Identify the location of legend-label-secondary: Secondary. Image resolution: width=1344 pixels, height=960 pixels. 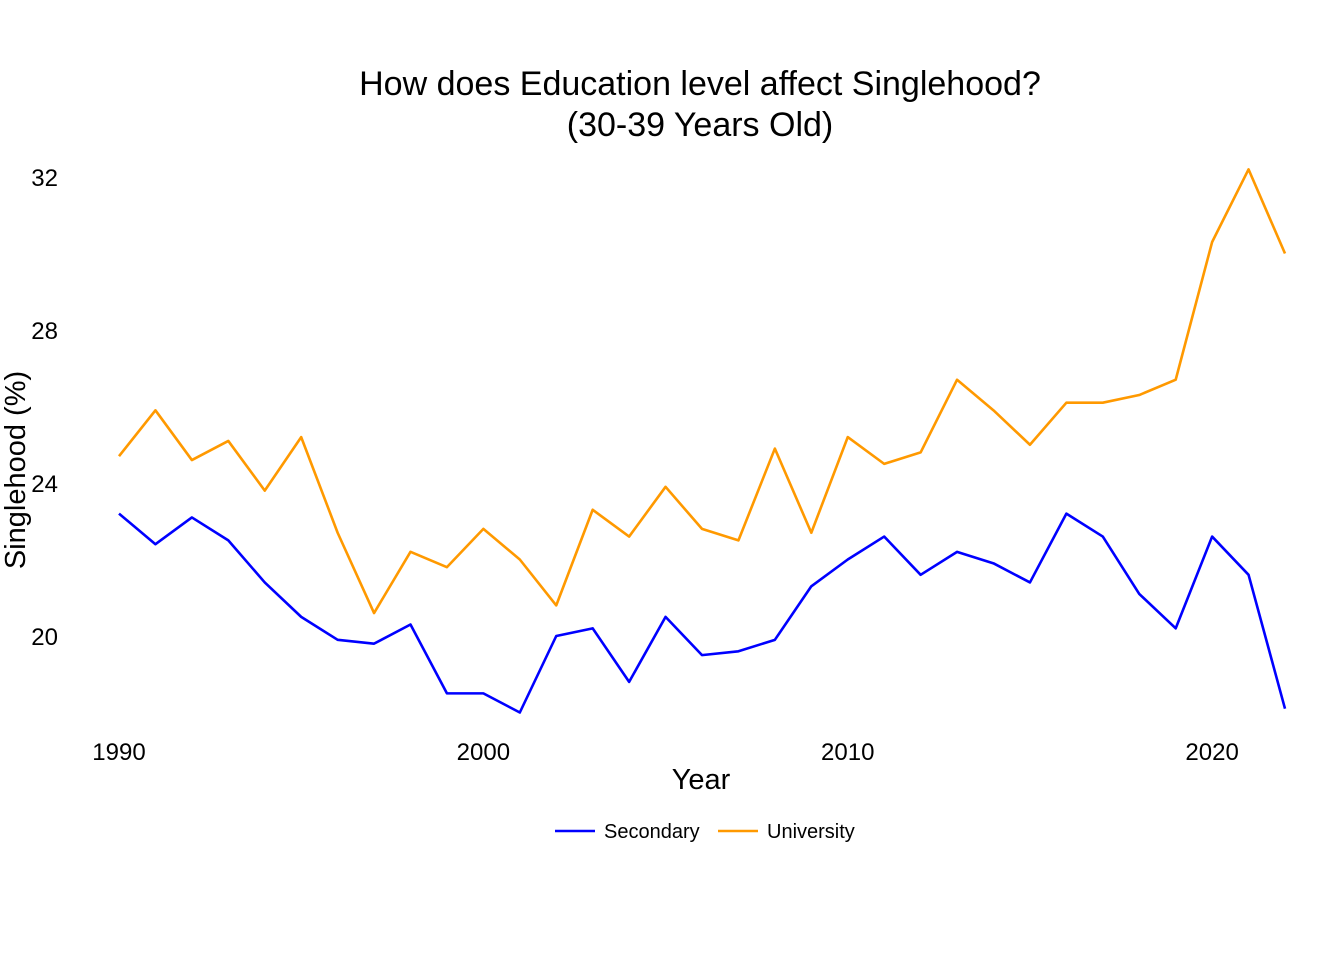
(652, 832).